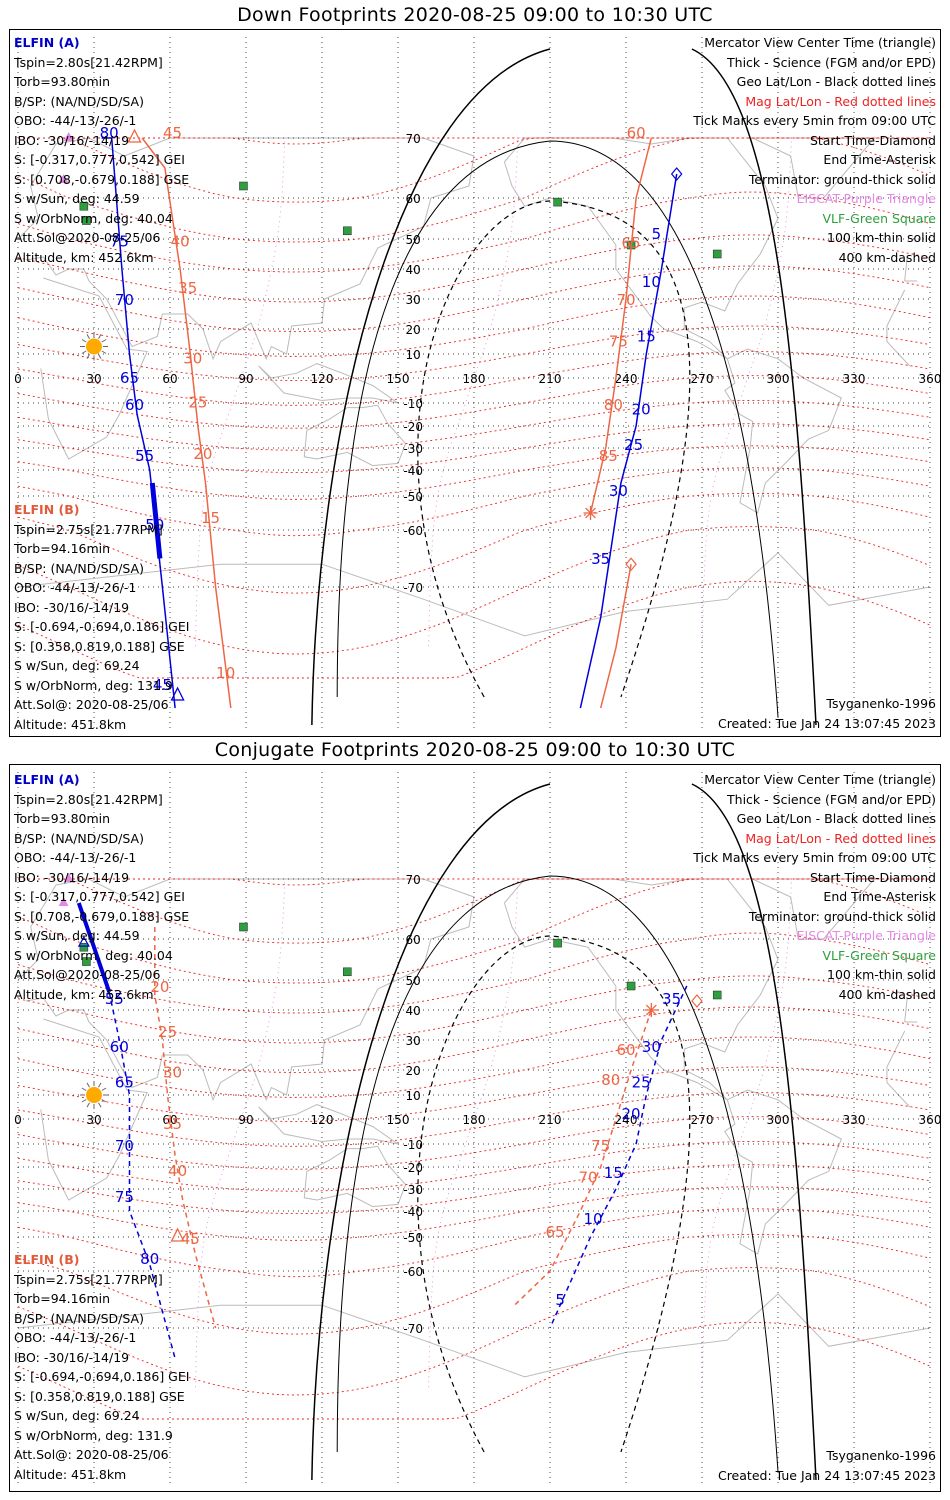 Image resolution: width=950 pixels, height=1500 pixels. Describe the element at coordinates (413, 199) in the screenshot. I see `lat-label: 60` at that location.